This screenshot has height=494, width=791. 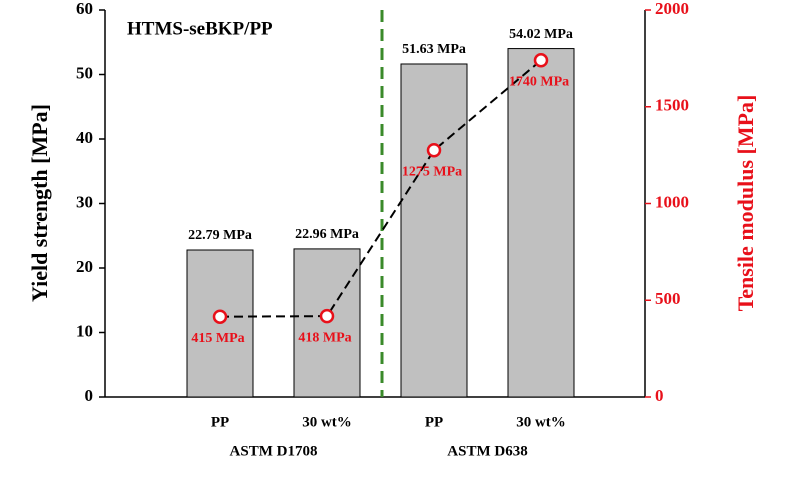 I want to click on y-tick-label: 50, so click(x=84, y=72).